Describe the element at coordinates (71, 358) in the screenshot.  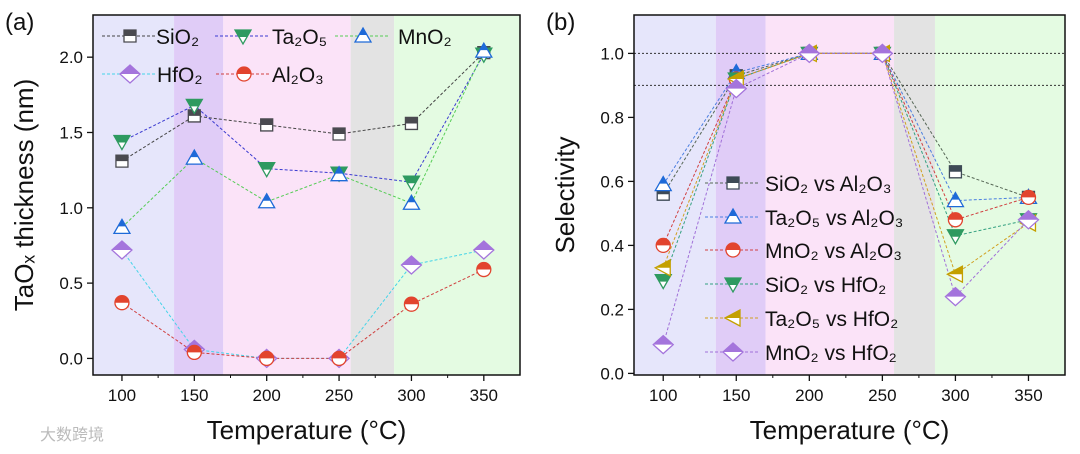
I see `y-tick-label: 0.0` at that location.